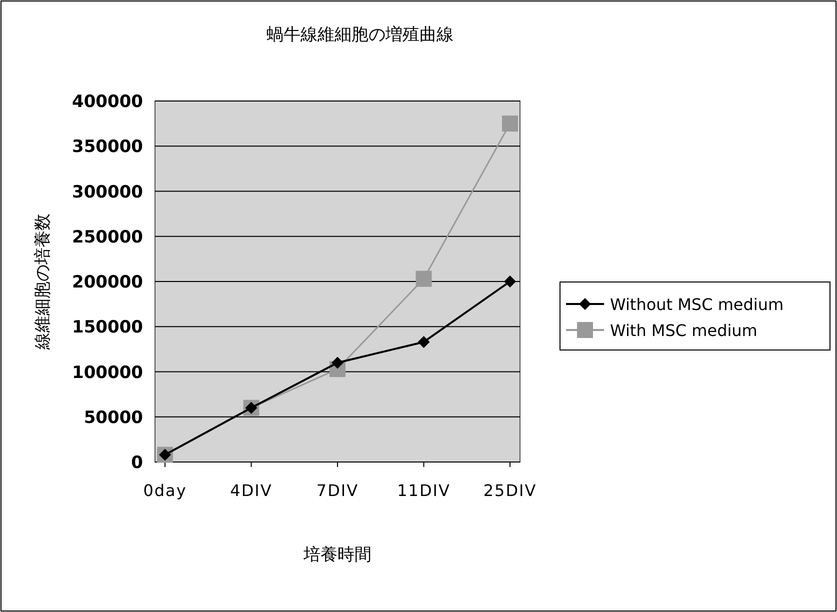  What do you see at coordinates (423, 490) in the screenshot?
I see `x-tick-label: 11DIV` at bounding box center [423, 490].